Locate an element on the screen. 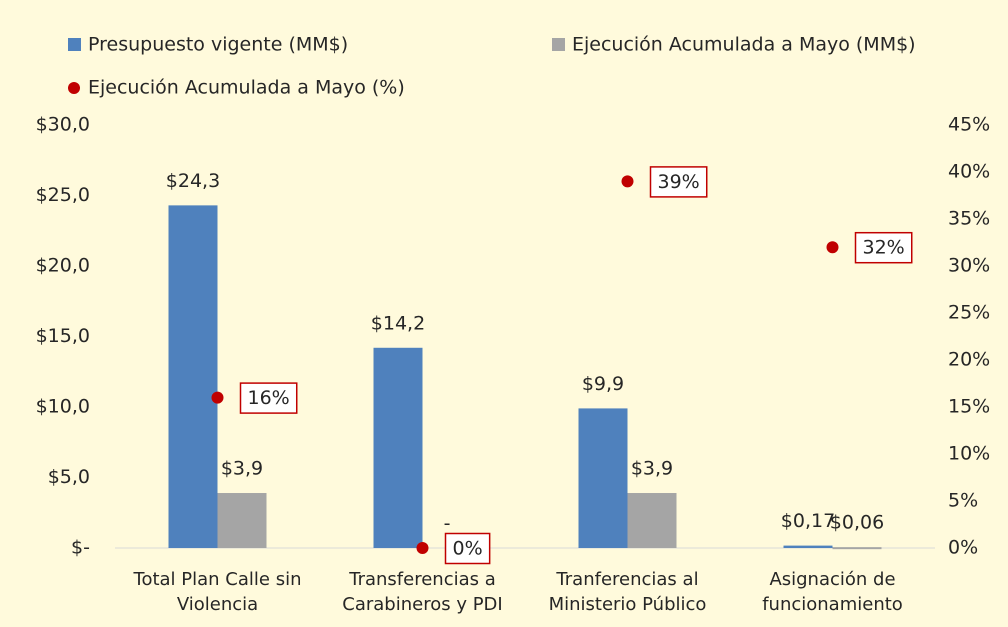  bar-label: - is located at coordinates (447, 524).